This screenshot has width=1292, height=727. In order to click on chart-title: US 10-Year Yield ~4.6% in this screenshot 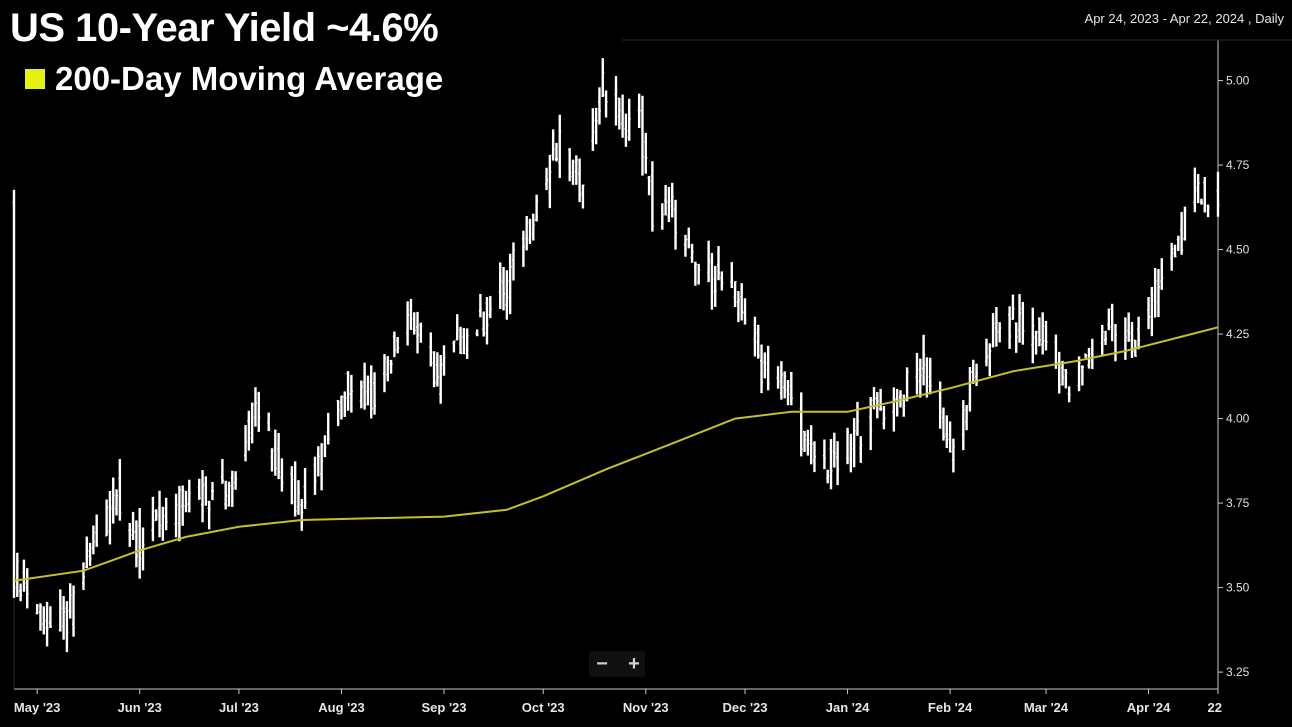, I will do `click(224, 28)`.